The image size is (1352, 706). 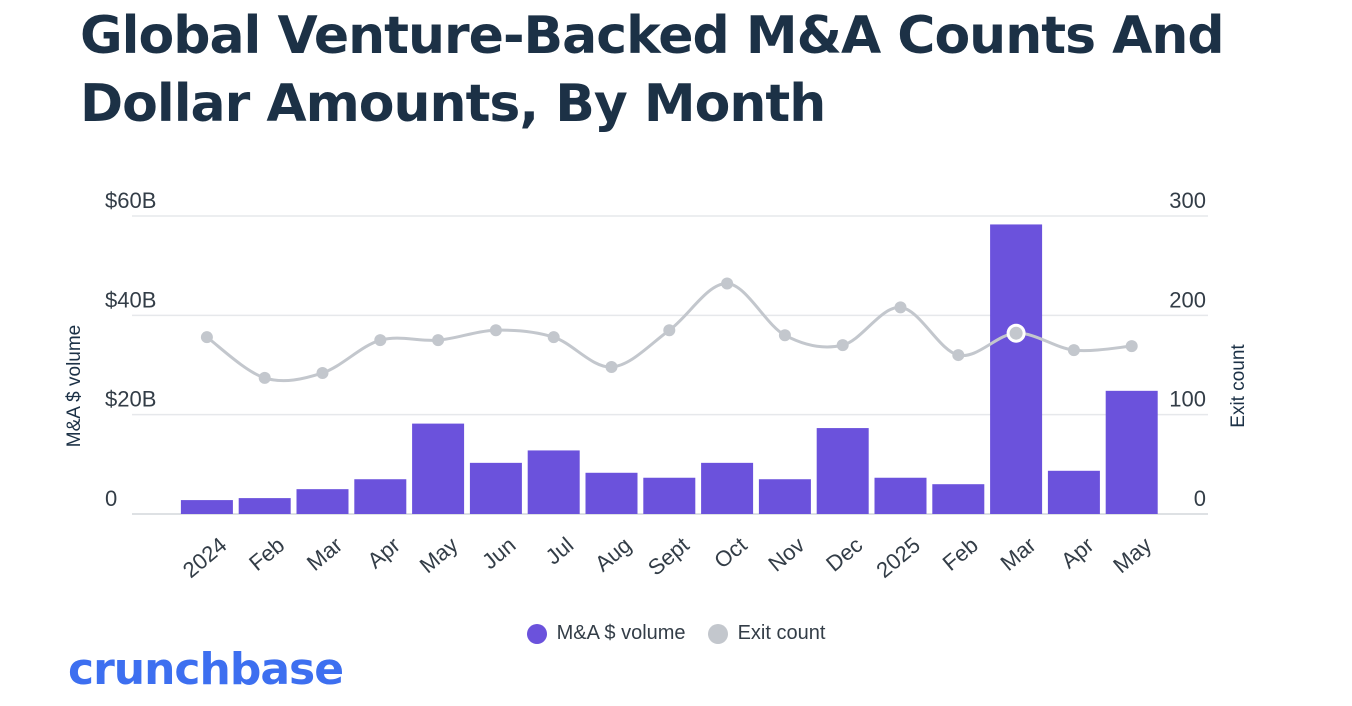 I want to click on x-tick-label: 2025, so click(x=898, y=557).